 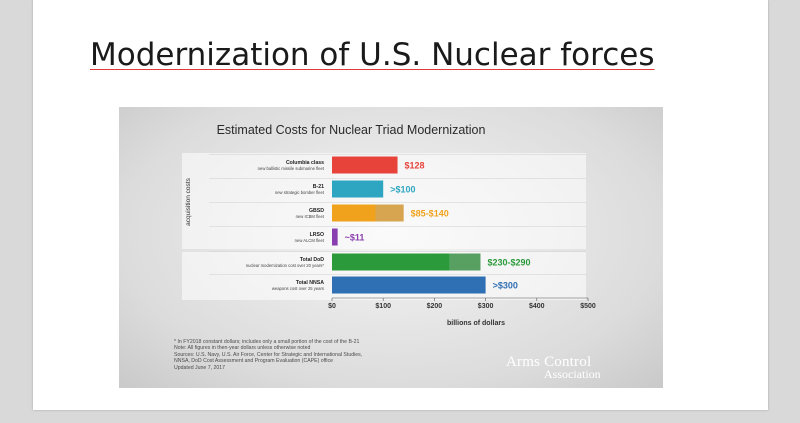 What do you see at coordinates (310, 283) in the screenshot?
I see `category-label: Total NNSA` at bounding box center [310, 283].